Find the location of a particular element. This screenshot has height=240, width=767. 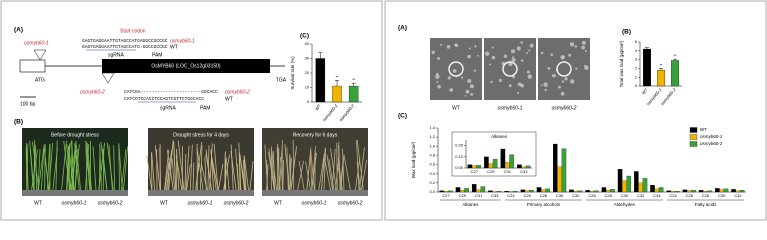

photo-label: WT is located at coordinates (278, 203).